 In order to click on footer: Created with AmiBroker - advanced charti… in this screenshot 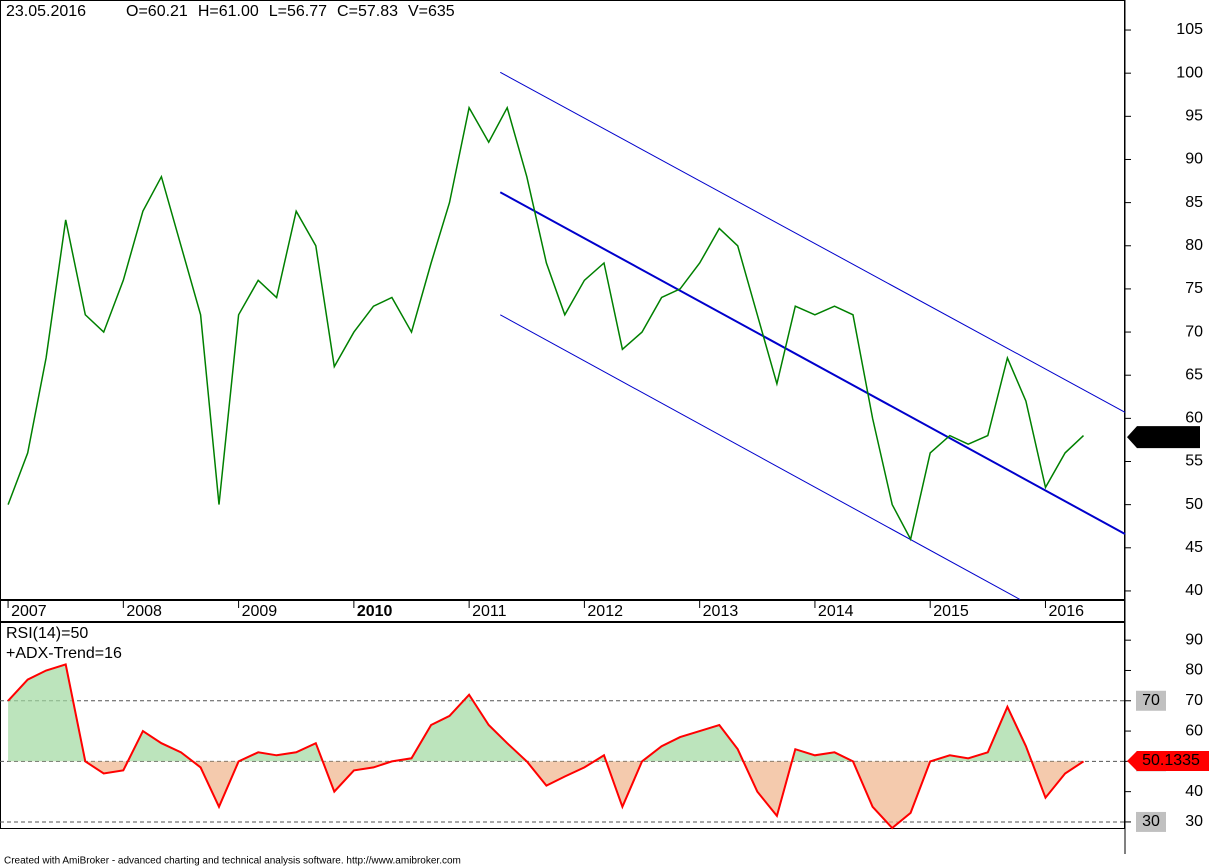, I will do `click(232, 861)`.